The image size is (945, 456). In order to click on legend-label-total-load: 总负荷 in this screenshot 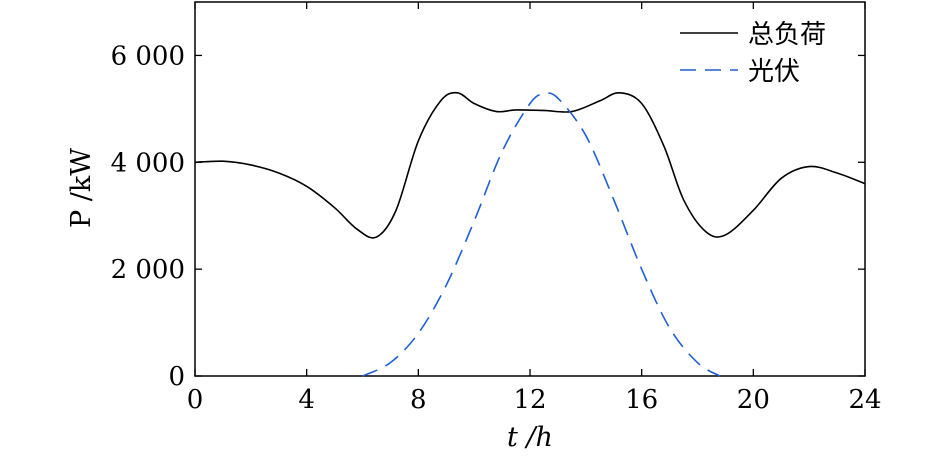, I will do `click(787, 35)`.